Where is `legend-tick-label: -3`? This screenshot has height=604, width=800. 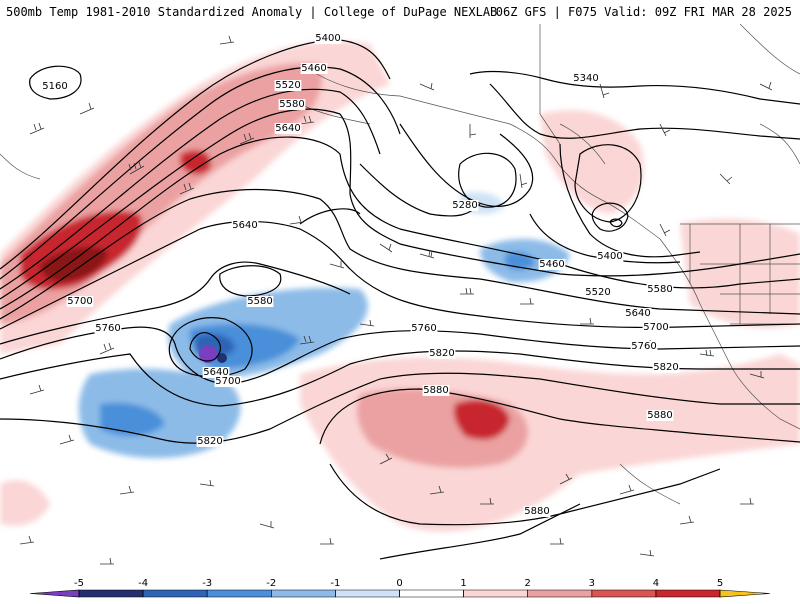
legend-tick-label: -3 is located at coordinates (207, 583).